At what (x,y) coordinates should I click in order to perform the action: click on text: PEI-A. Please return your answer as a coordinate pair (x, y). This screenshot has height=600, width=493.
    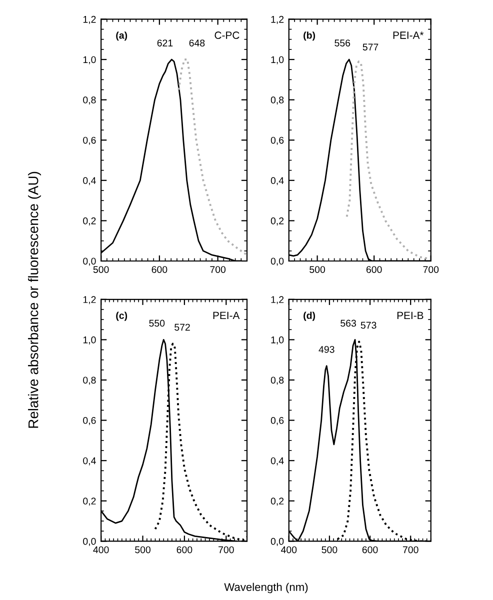
    Looking at the image, I should click on (226, 316).